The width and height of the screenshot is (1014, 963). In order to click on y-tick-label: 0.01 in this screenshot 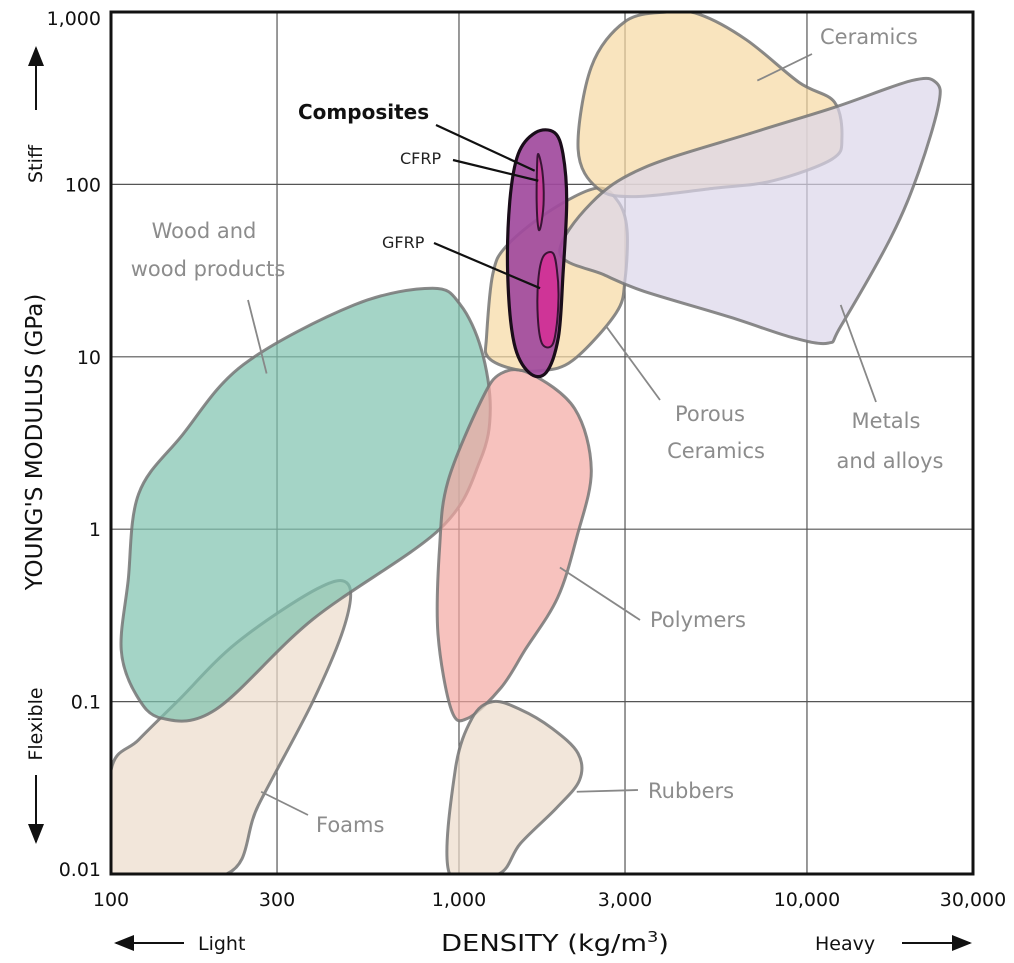, I will do `click(80, 870)`.